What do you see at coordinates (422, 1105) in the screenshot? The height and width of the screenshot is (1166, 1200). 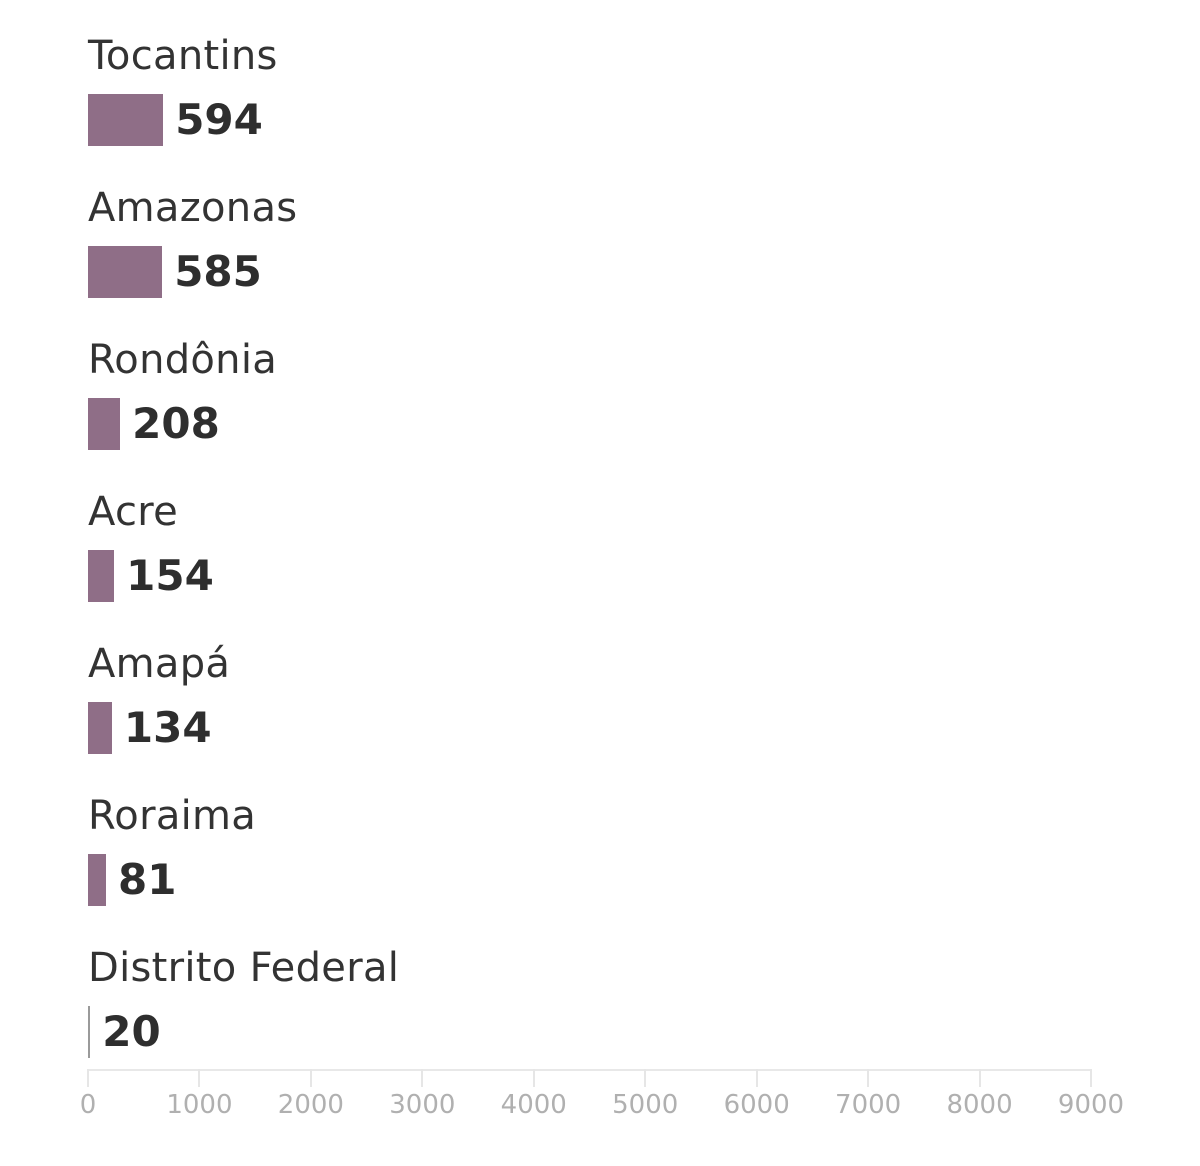 I see `x-axis-tick-label: 3000` at bounding box center [422, 1105].